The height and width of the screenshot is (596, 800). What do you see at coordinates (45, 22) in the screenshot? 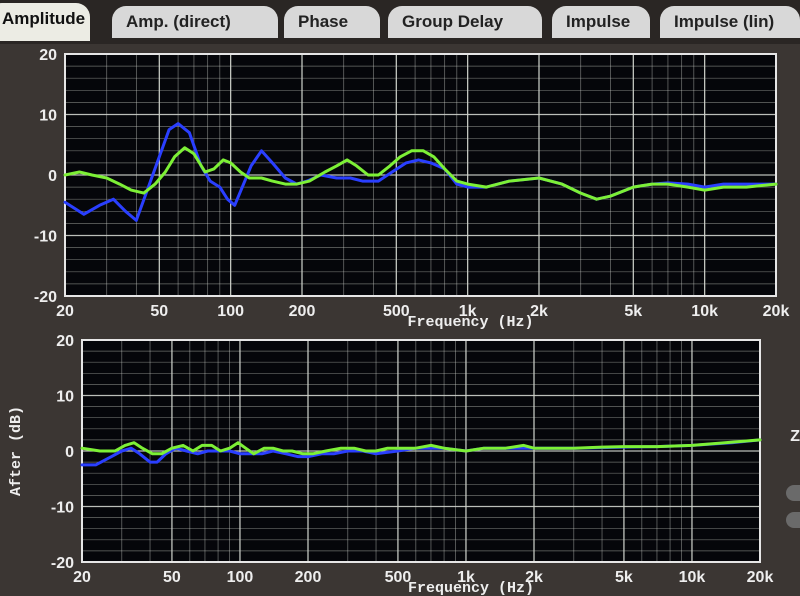
I see `tab-amplitude: Amplitude` at bounding box center [45, 22].